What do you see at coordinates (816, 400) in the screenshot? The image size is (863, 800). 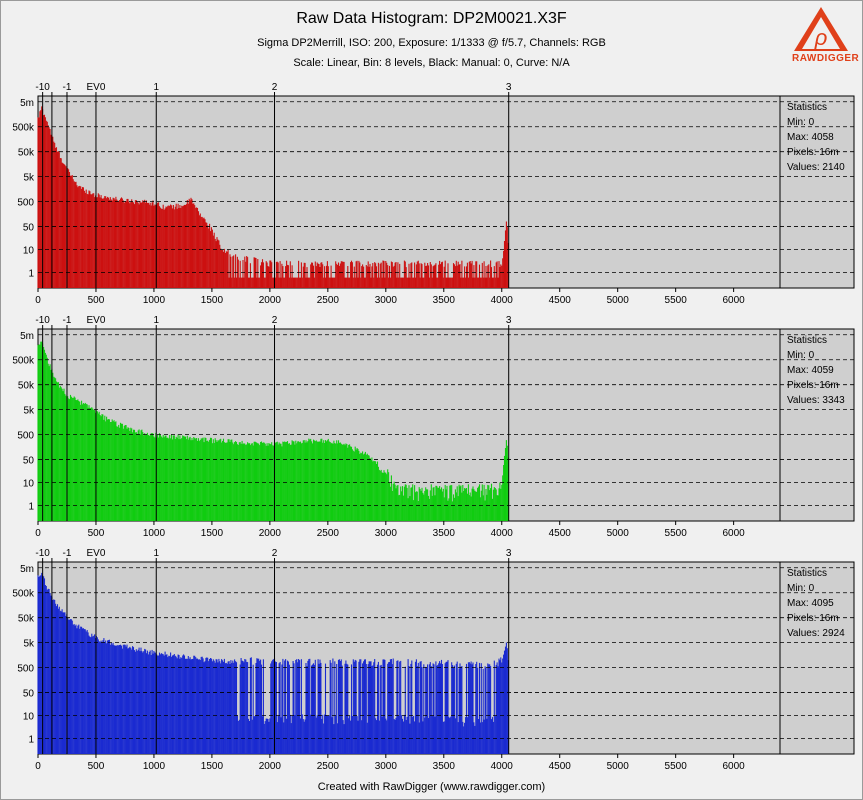 I see `statistics-value: Values: 3343` at bounding box center [816, 400].